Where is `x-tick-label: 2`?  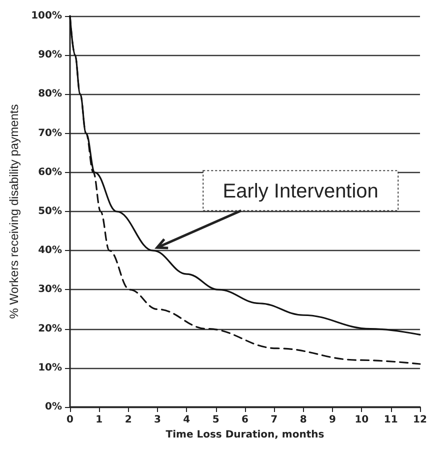
x-tick-label: 2 is located at coordinates (128, 420).